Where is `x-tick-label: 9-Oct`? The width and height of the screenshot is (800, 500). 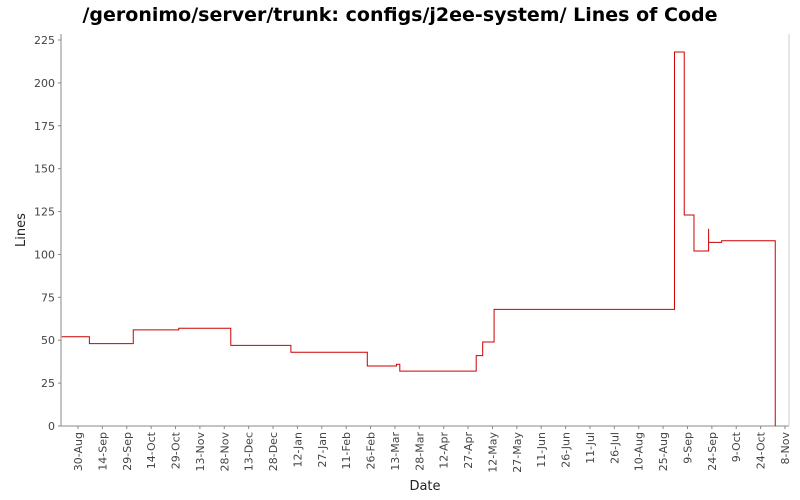 x-tick-label: 9-Oct is located at coordinates (736, 446).